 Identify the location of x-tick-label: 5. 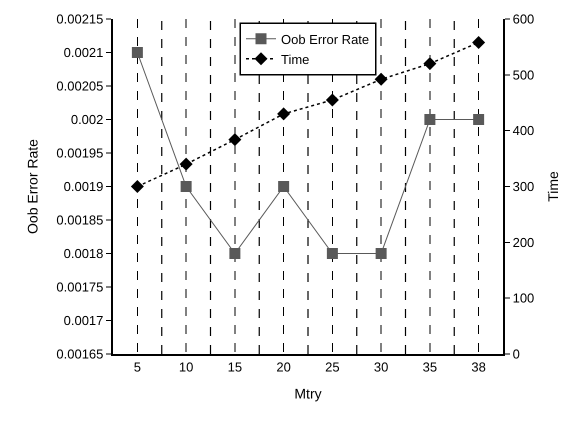
(137, 367).